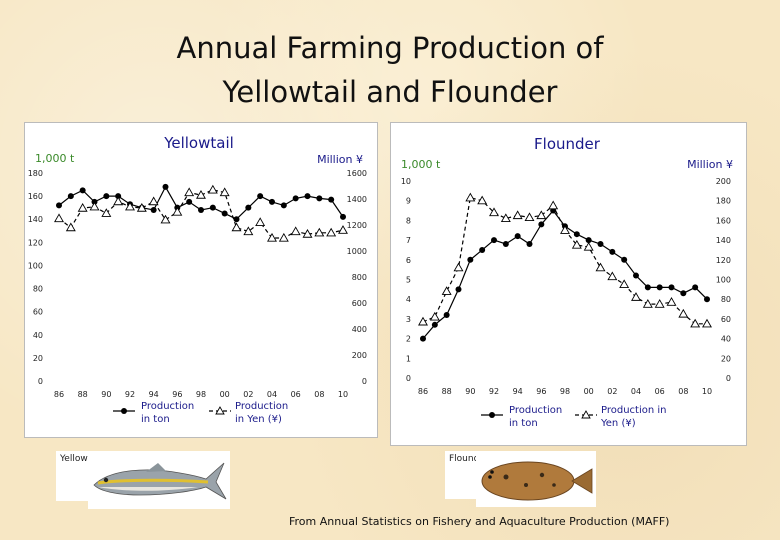 The width and height of the screenshot is (780, 540). I want to click on legend-ton-label-1: Production, so click(535, 410).